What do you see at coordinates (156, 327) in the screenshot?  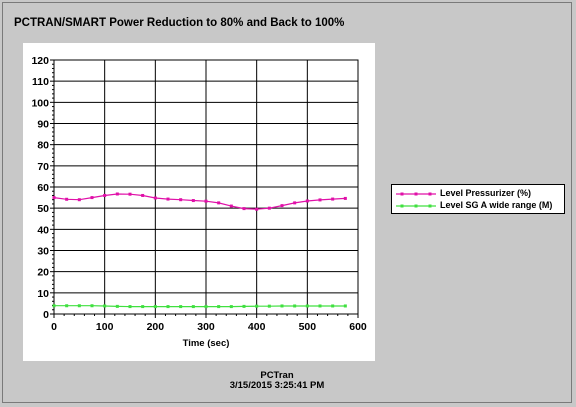 I see `x-tick-label: 200` at bounding box center [156, 327].